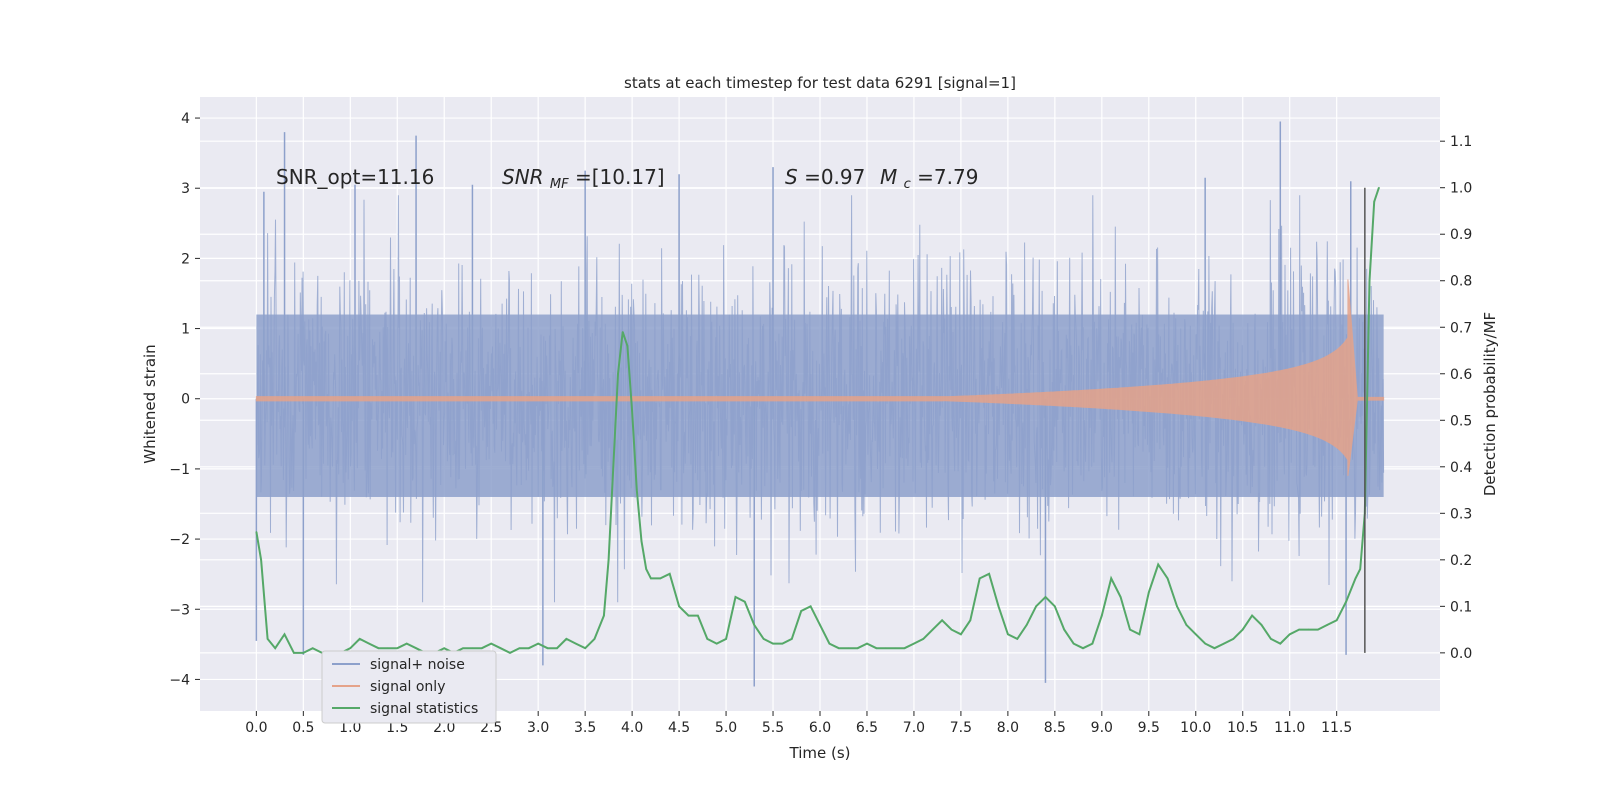 This screenshot has width=1600, height=800. Describe the element at coordinates (1461, 189) in the screenshot. I see `y-right-tick-label: 1.0` at that location.